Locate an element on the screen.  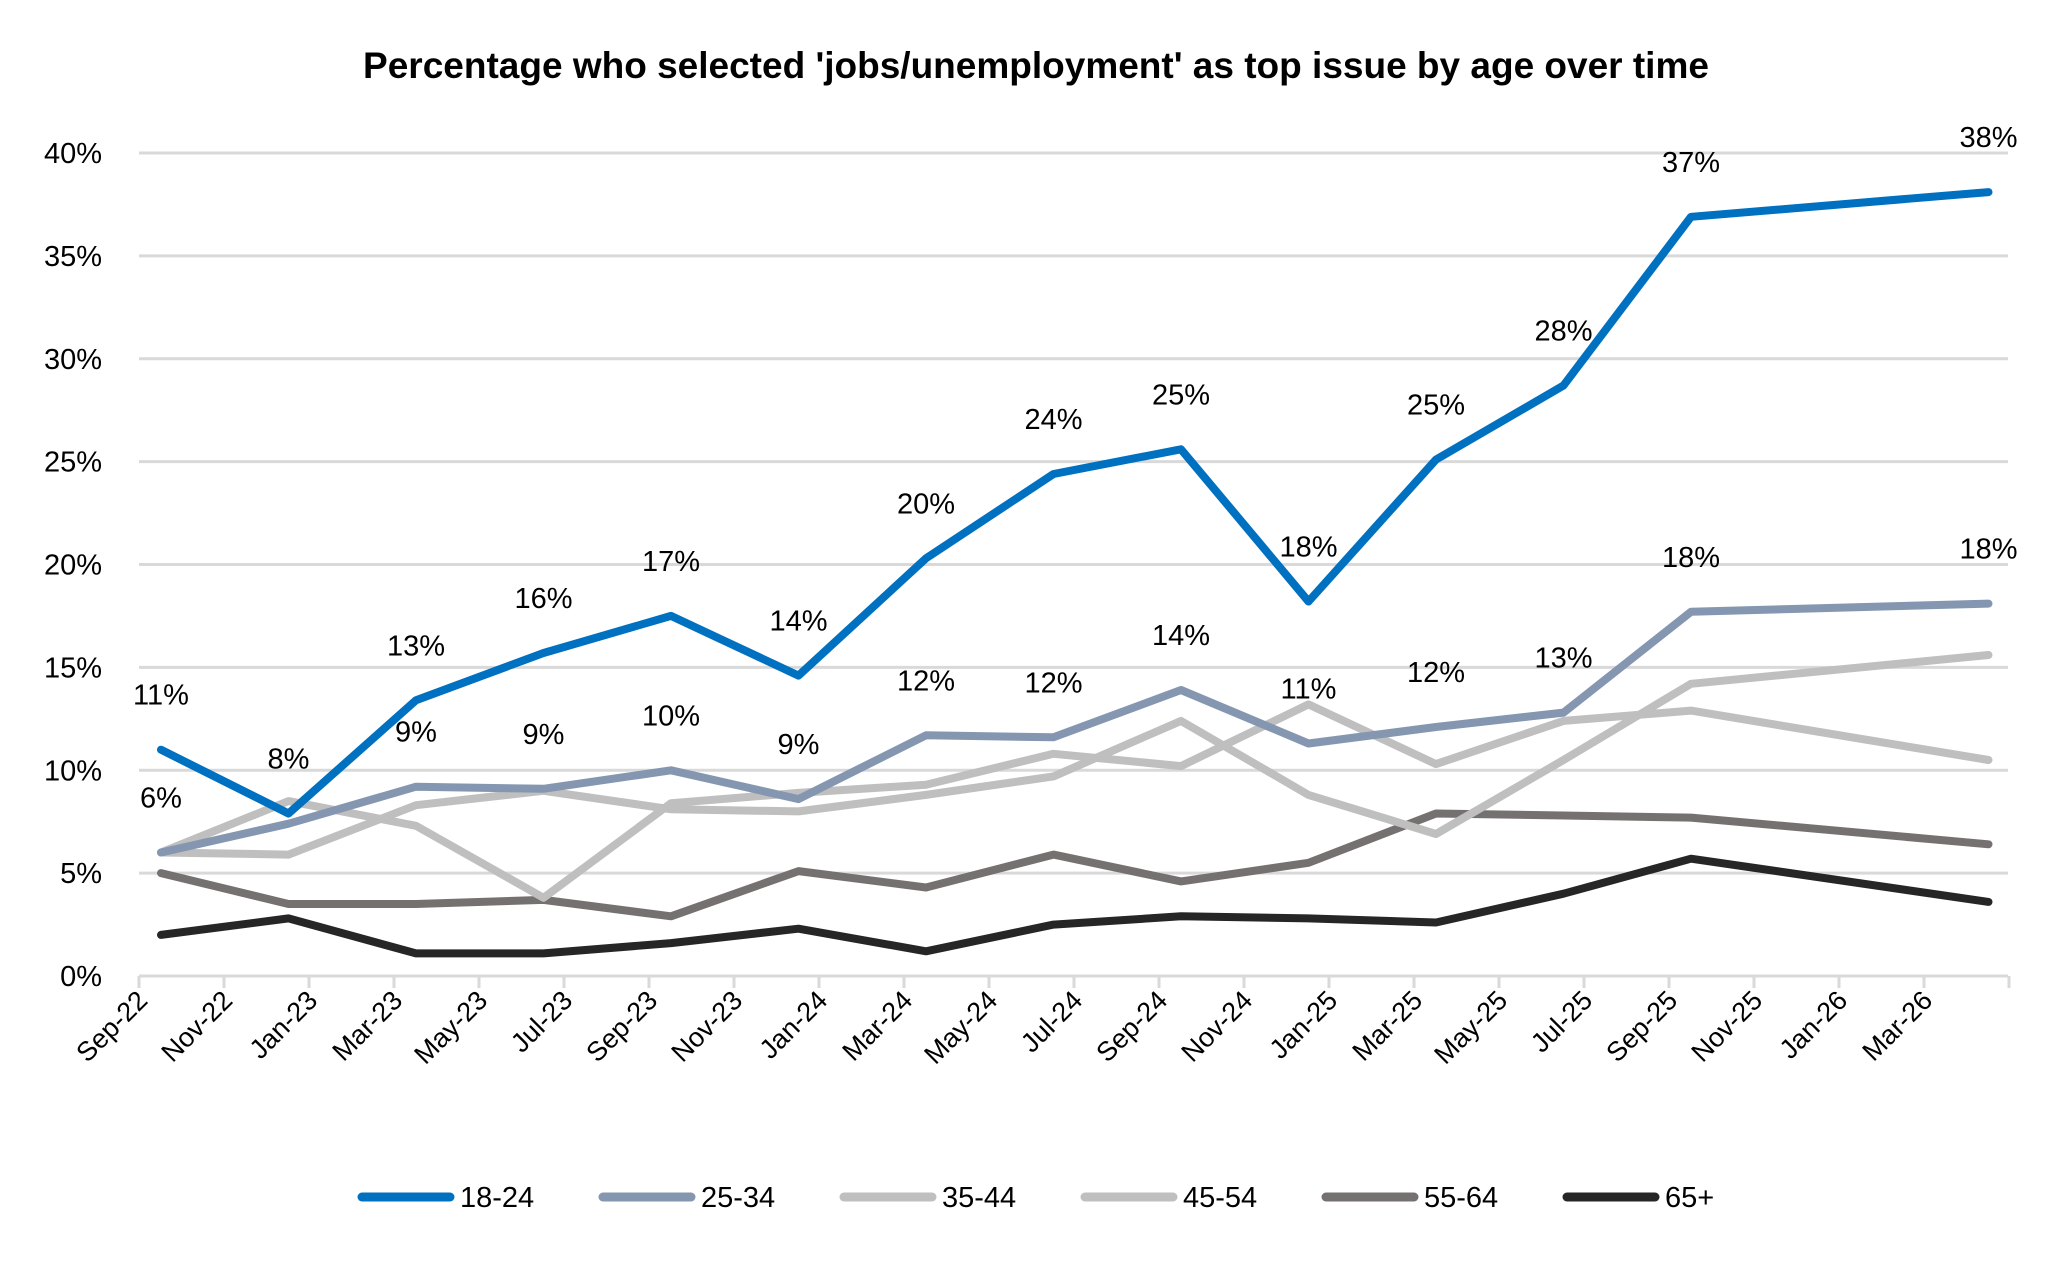
x-tick-label: Mar-24 is located at coordinates (878, 1026).